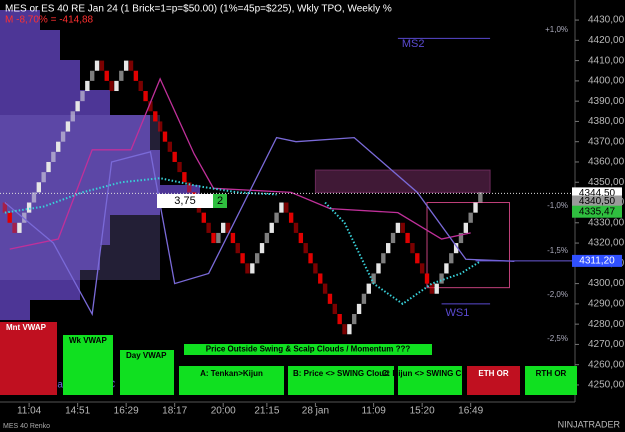 Image resolution: width=625 pixels, height=432 pixels. What do you see at coordinates (589, 424) in the screenshot?
I see `brand: NINJATRADER` at bounding box center [589, 424].